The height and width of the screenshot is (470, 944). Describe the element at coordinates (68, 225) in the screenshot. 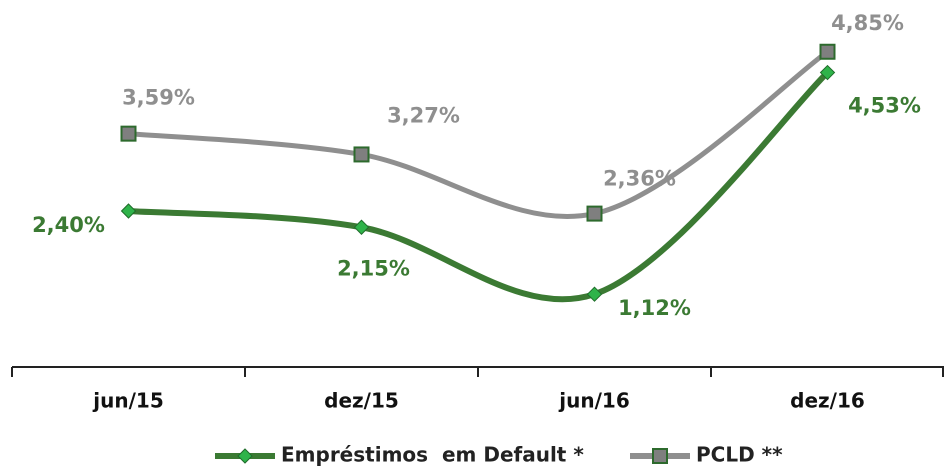

I see `data-label: 2,40%` at that location.